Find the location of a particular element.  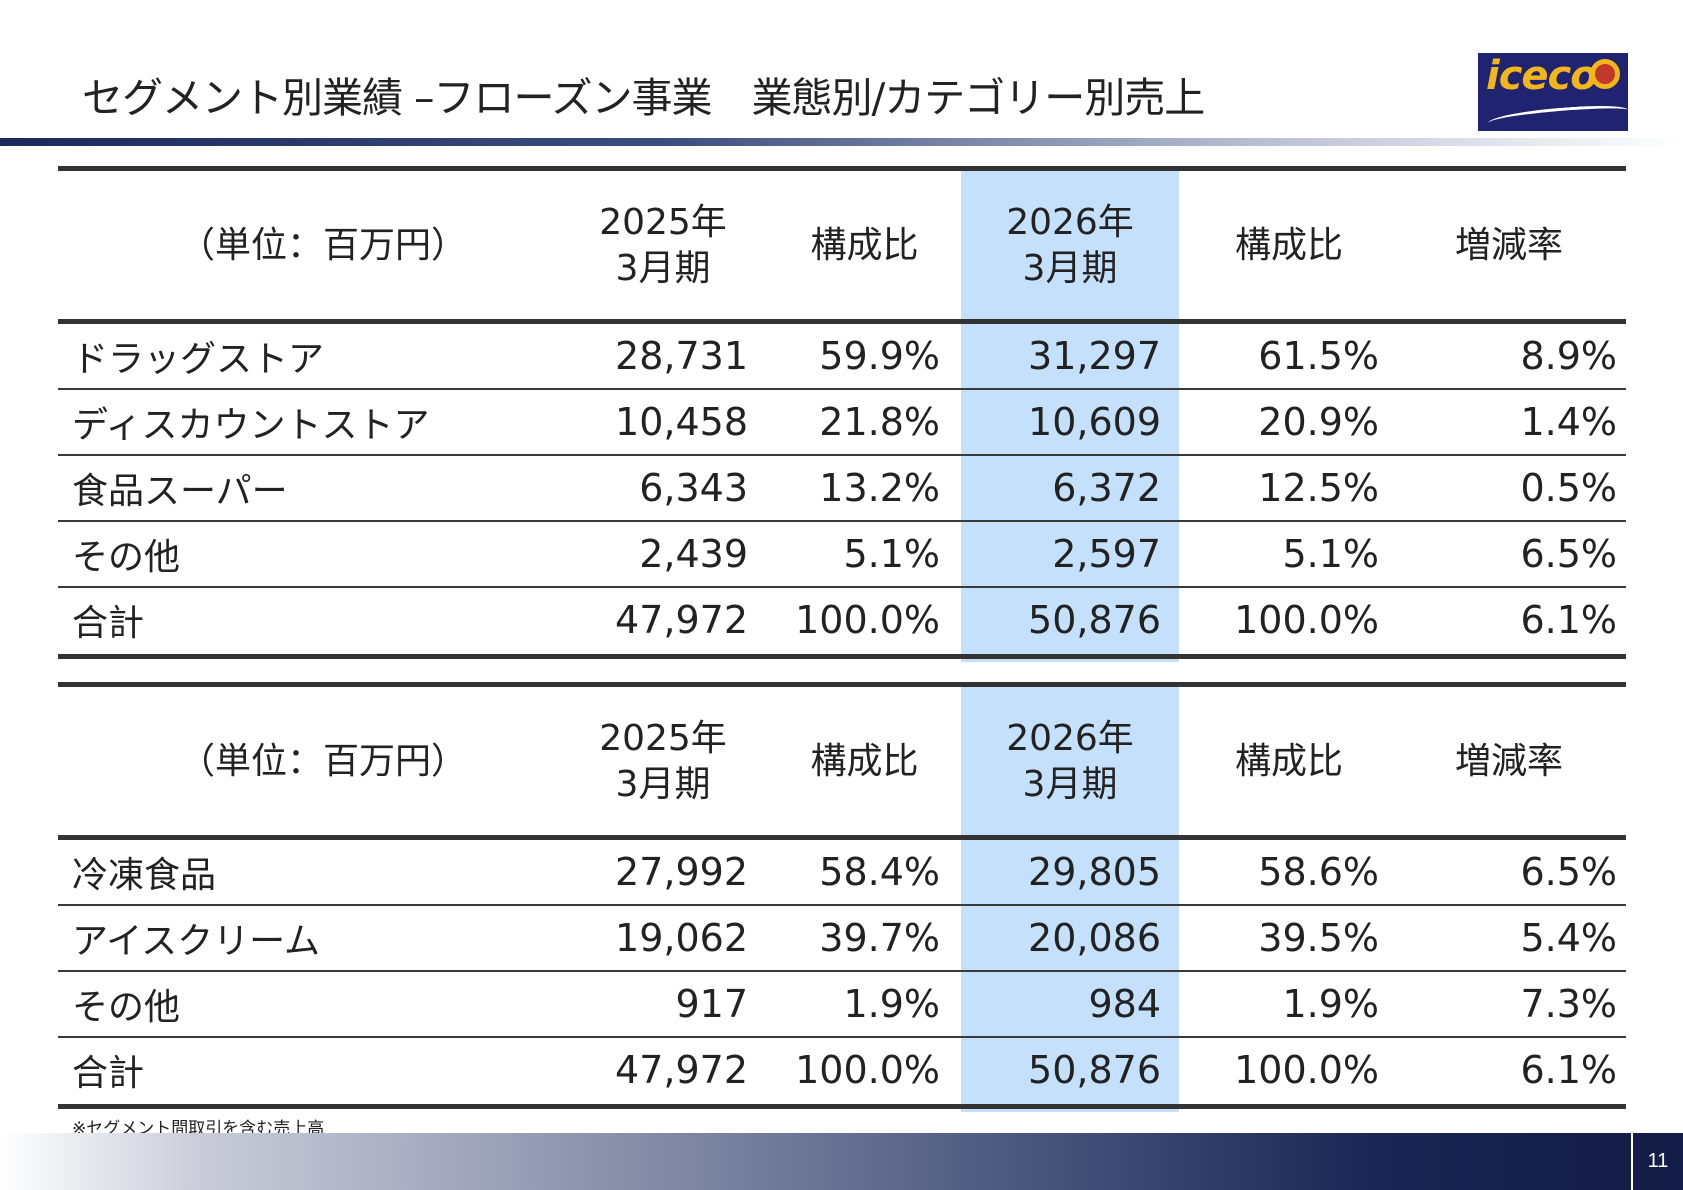

value-2026: 984 is located at coordinates (1124, 1004).